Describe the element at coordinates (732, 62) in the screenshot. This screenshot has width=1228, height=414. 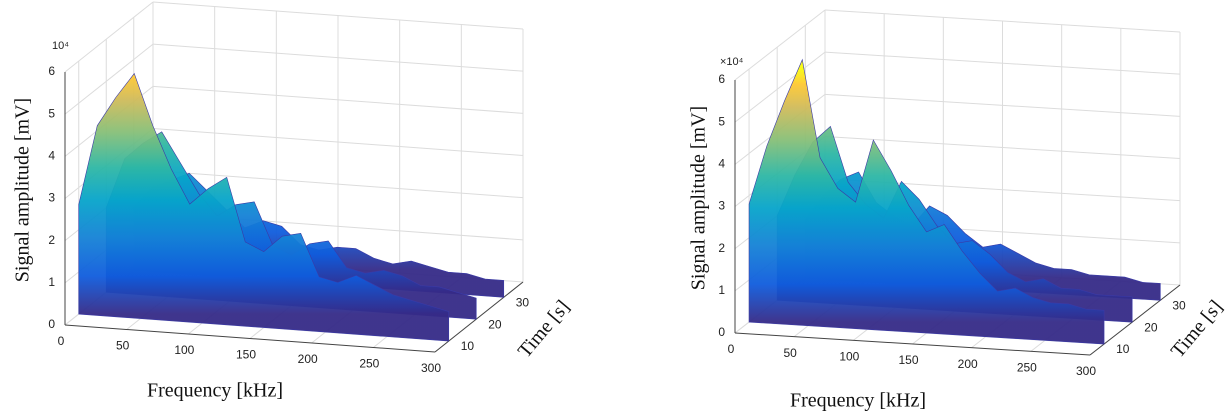
I see `z-exponent: ×10⁴` at that location.